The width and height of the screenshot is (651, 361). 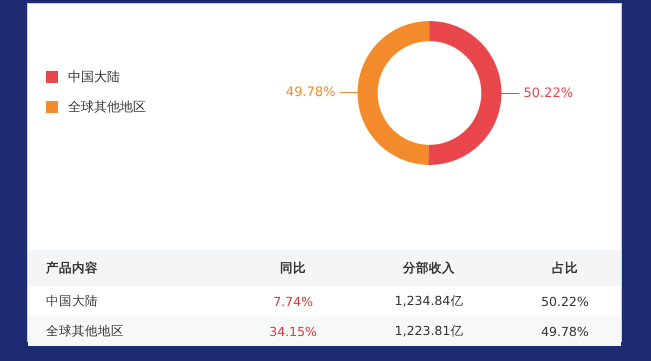 I want to click on text: 50.22%, so click(x=565, y=301).